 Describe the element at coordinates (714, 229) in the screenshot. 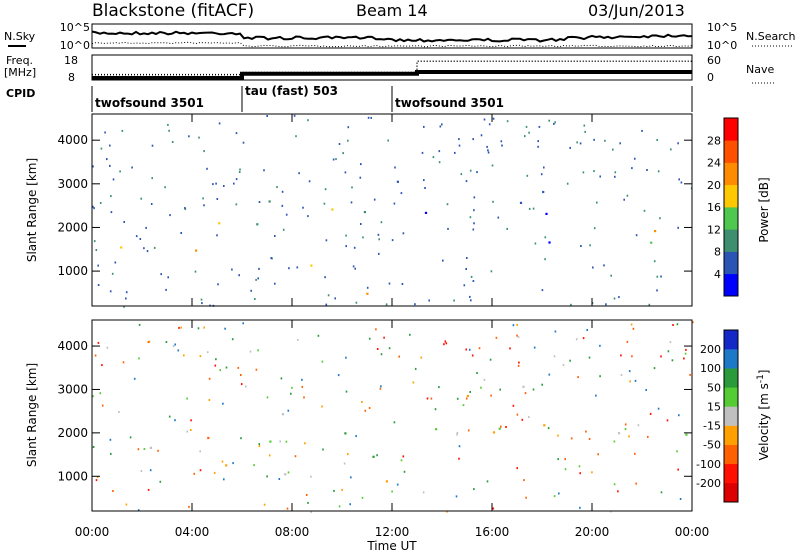

I see `power-colorbar-tick-label: 12` at that location.